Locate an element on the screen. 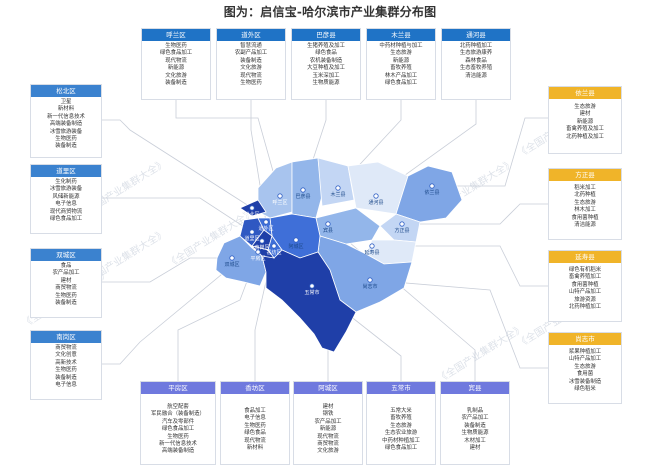 The height and width of the screenshot is (473, 660). district-card-title: 平房区 is located at coordinates (178, 388).